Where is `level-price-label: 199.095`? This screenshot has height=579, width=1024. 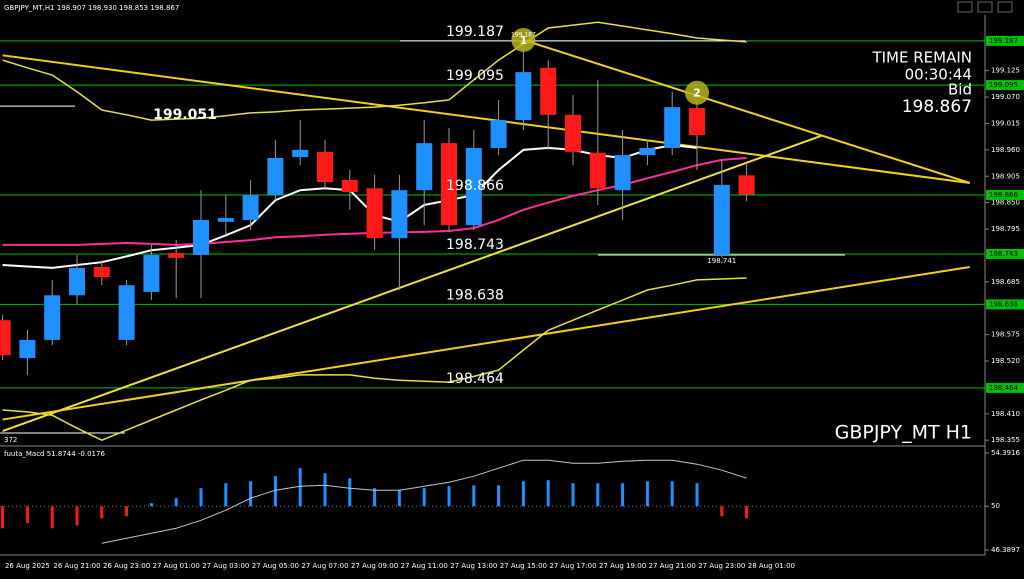
level-price-label: 199.095 is located at coordinates (1003, 85).